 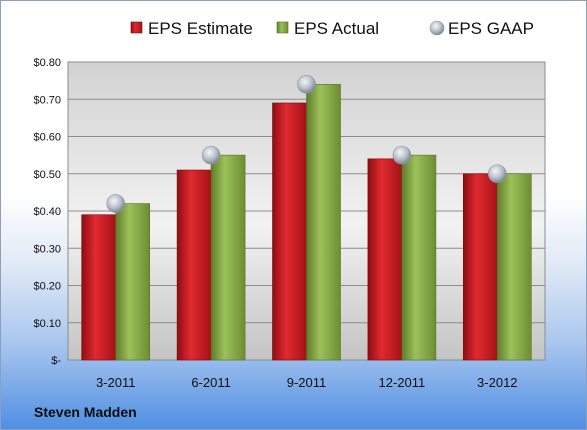 I want to click on legend-label: EPS GAAP, so click(x=491, y=28).